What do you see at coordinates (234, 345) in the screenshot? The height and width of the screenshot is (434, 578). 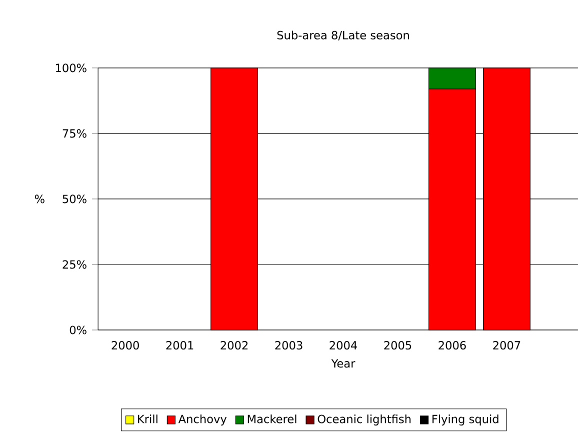 I see `x-tick-label: 2002` at bounding box center [234, 345].